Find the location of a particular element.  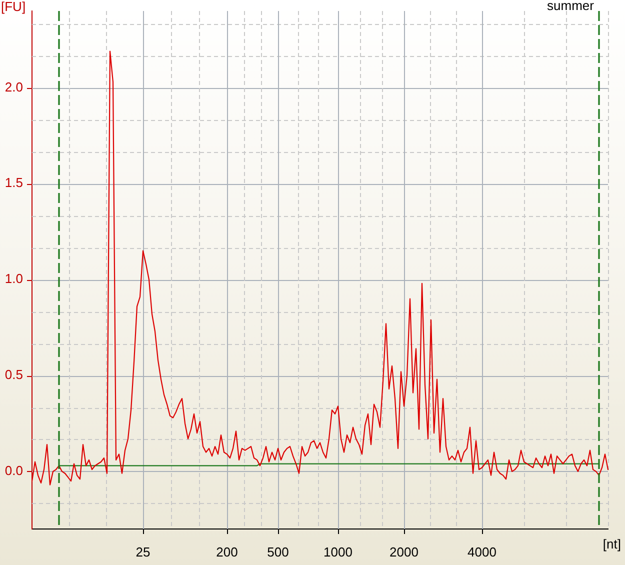

x-tick-label: 4000 is located at coordinates (482, 552).